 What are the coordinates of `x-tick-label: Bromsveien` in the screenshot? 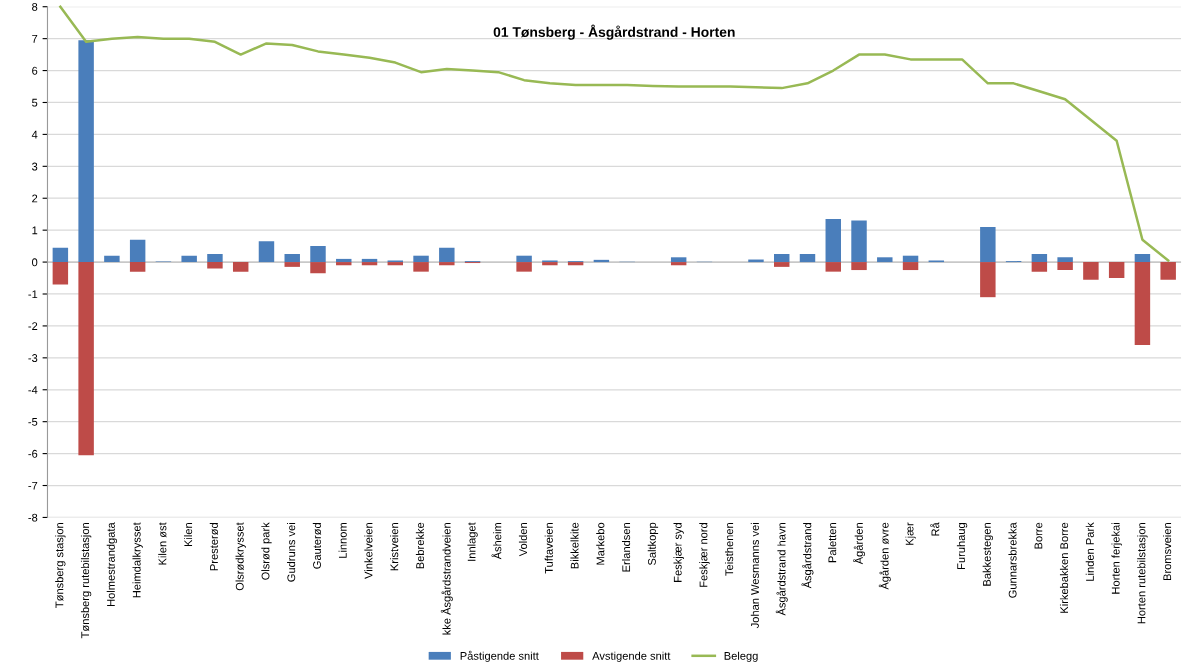 It's located at (1167, 552).